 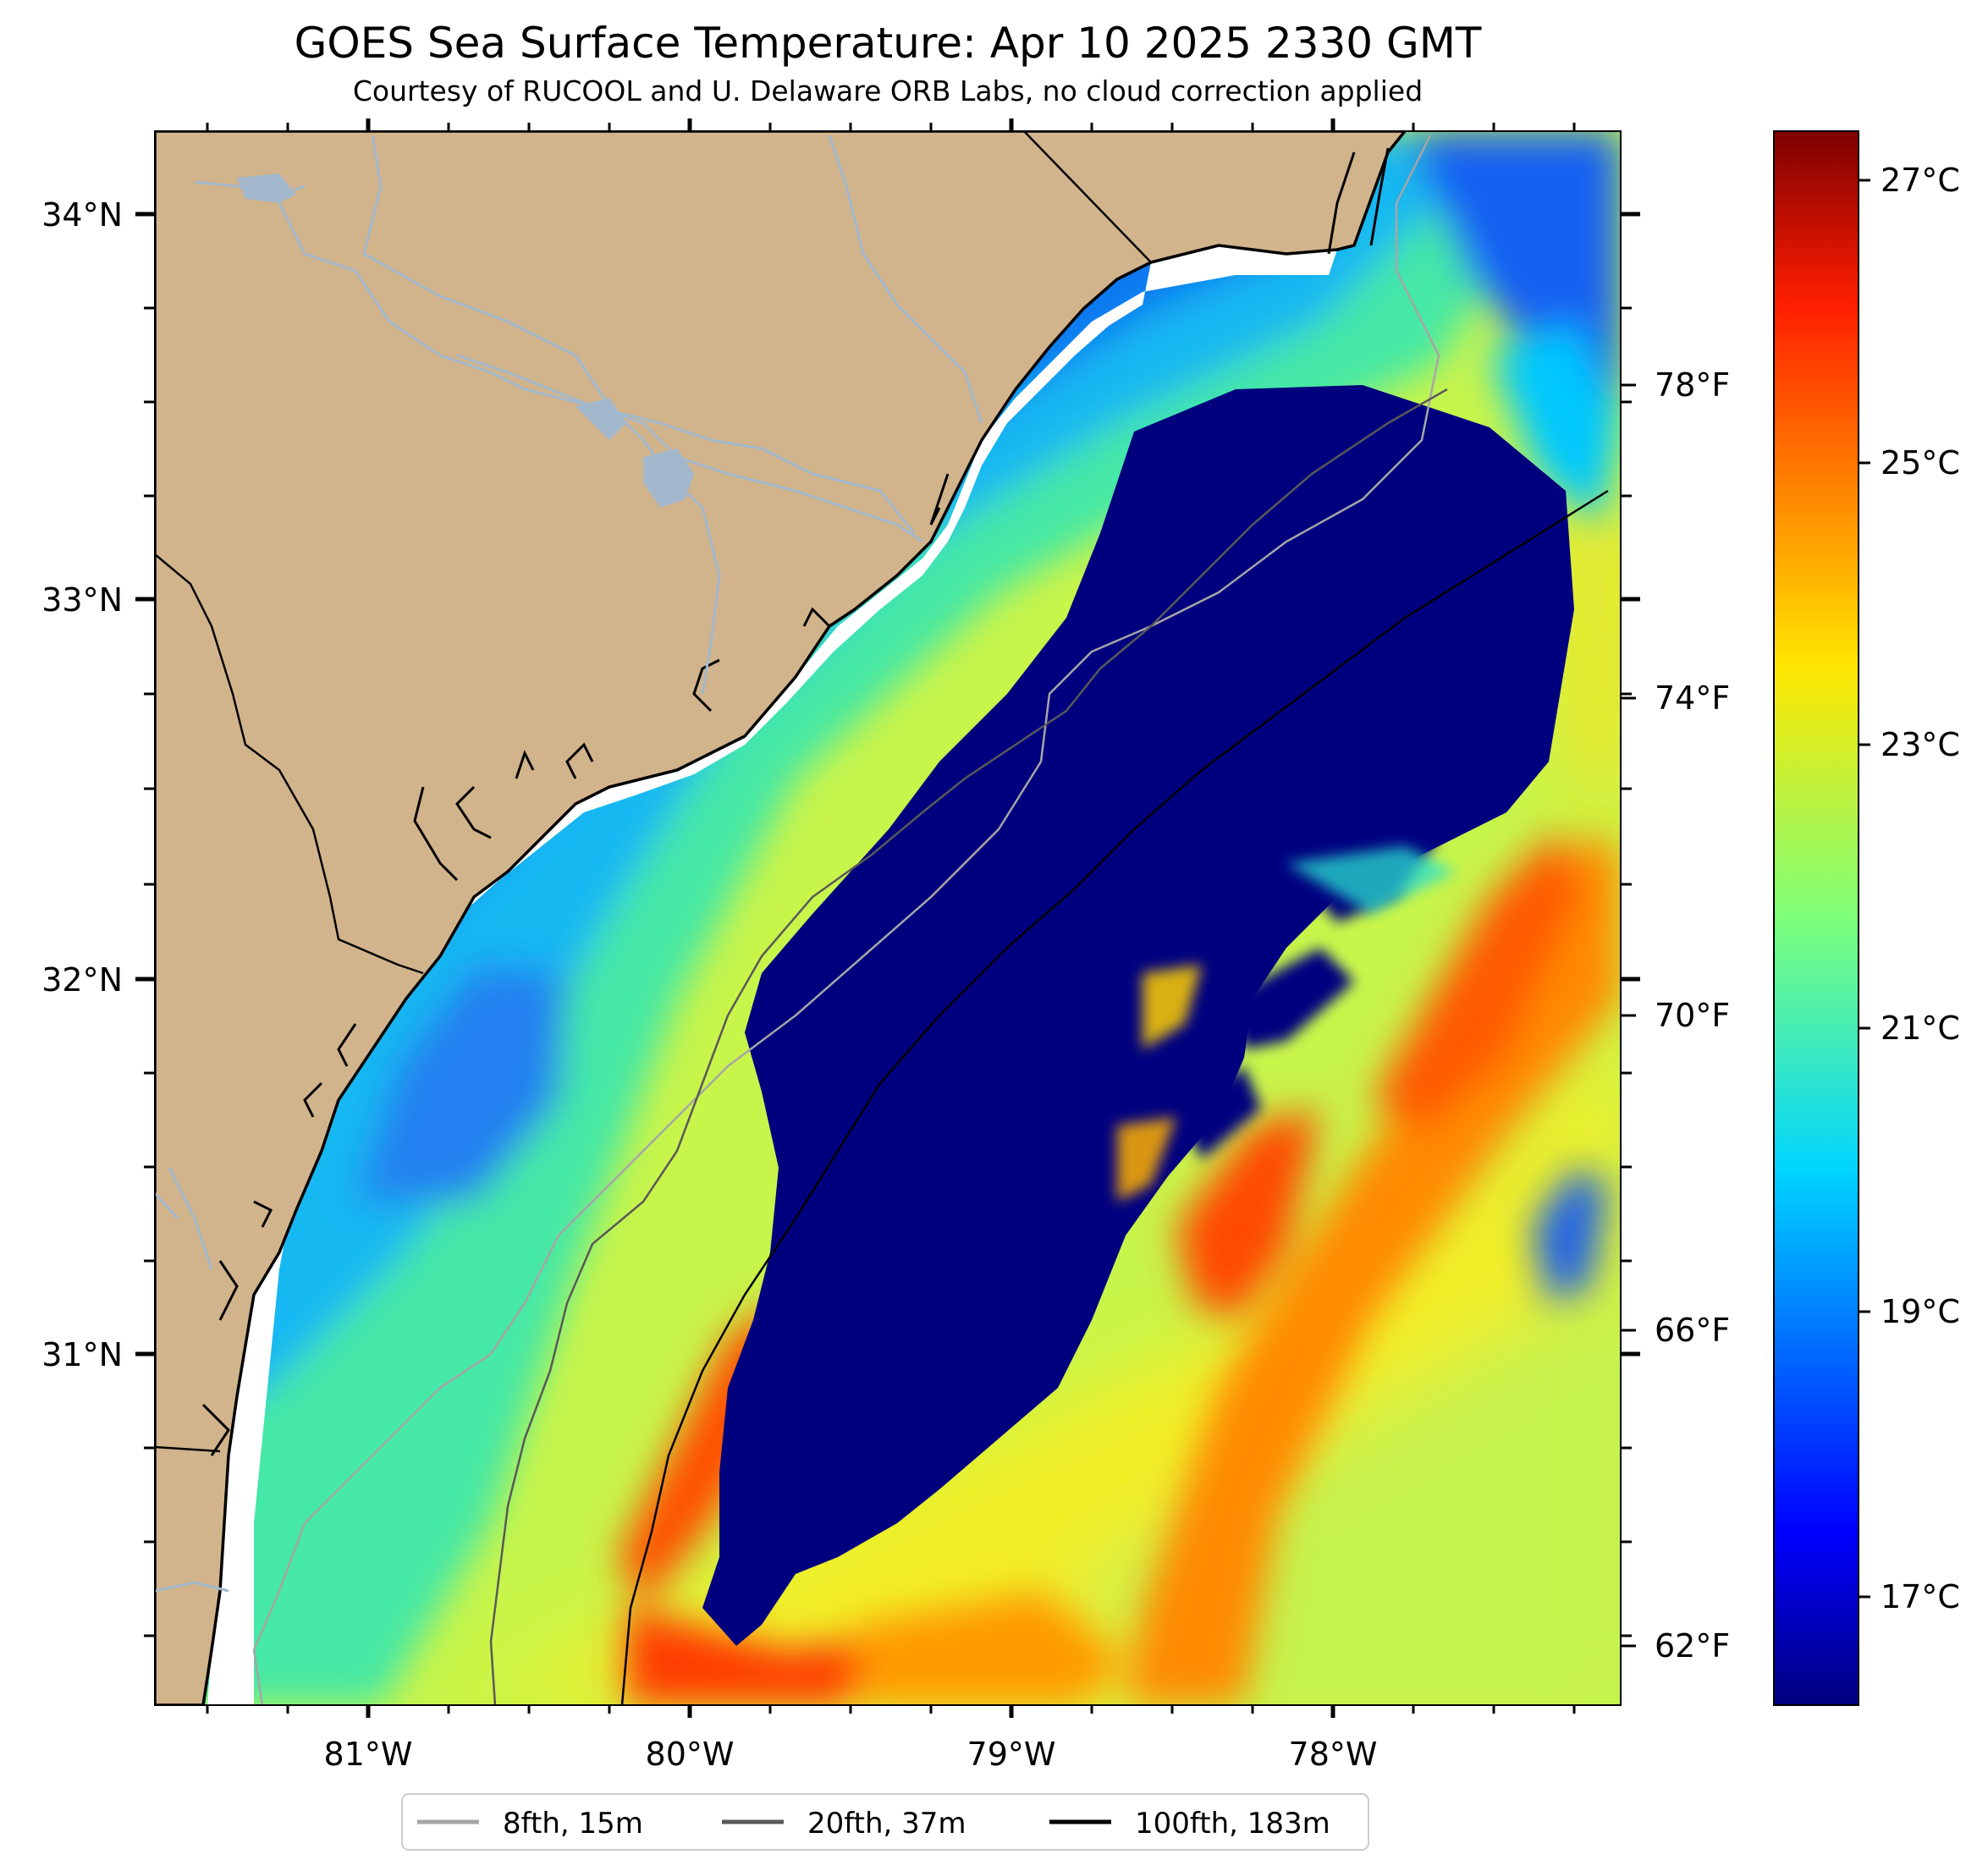 What do you see at coordinates (82, 1354) in the screenshot?
I see `lat-label-31n: 31°N` at bounding box center [82, 1354].